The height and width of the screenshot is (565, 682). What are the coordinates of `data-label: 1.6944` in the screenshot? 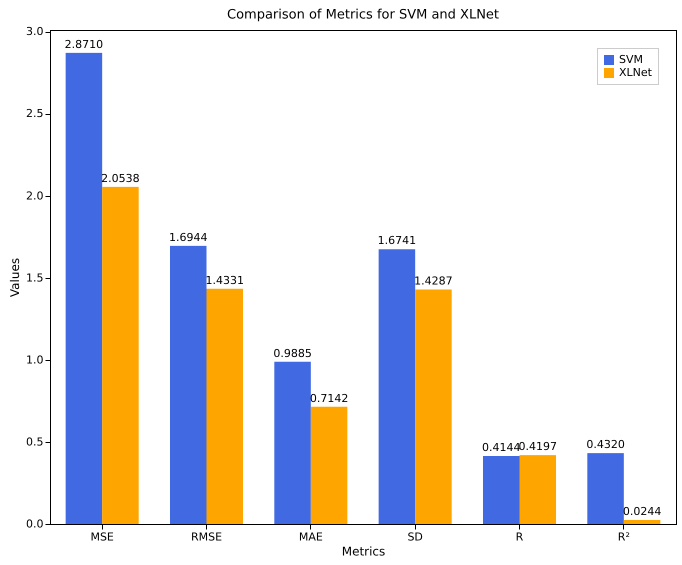 It's located at (188, 237).